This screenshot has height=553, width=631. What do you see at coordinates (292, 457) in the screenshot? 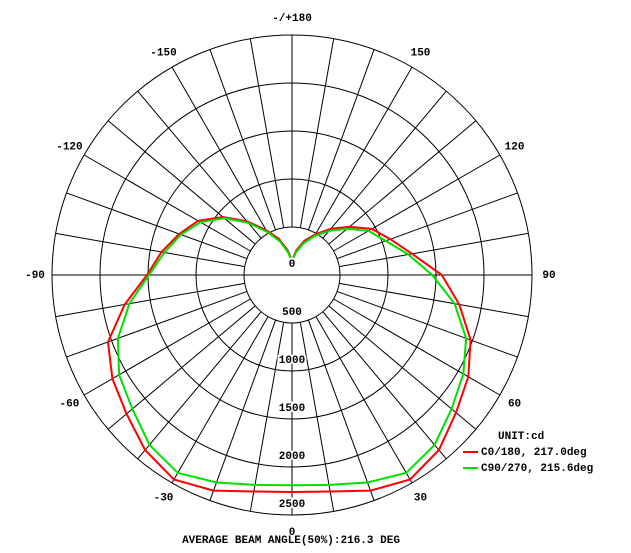
I see `r-tick-label: 2000` at bounding box center [292, 457].